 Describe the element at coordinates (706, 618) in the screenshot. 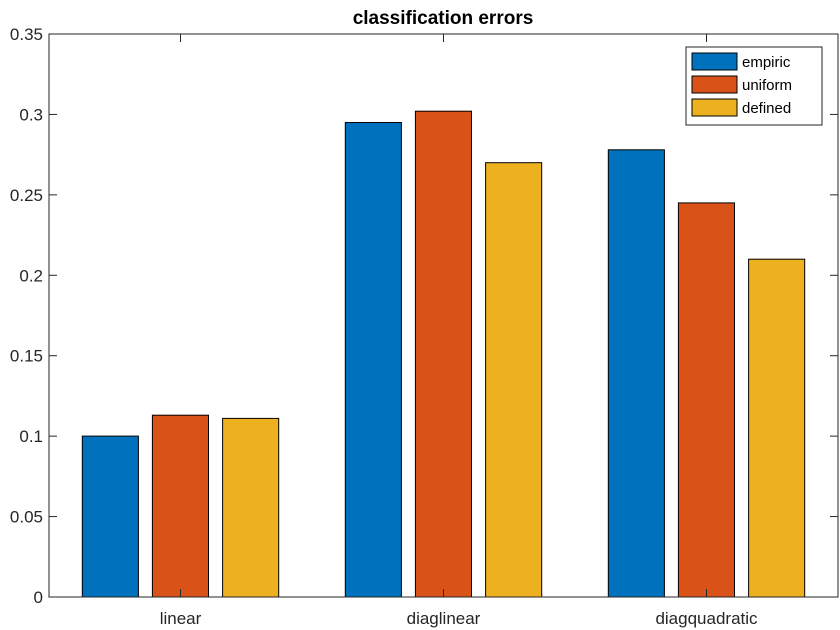

I see `x-tick-label: diagquadratic` at that location.